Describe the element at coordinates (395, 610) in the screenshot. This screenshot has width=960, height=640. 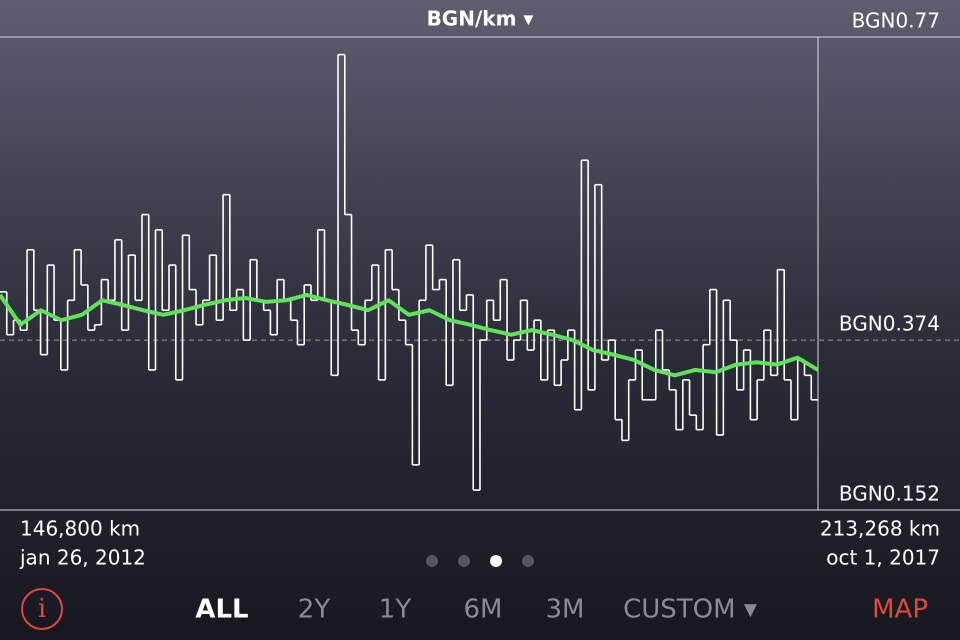
I see `range-tab: 1Y` at that location.